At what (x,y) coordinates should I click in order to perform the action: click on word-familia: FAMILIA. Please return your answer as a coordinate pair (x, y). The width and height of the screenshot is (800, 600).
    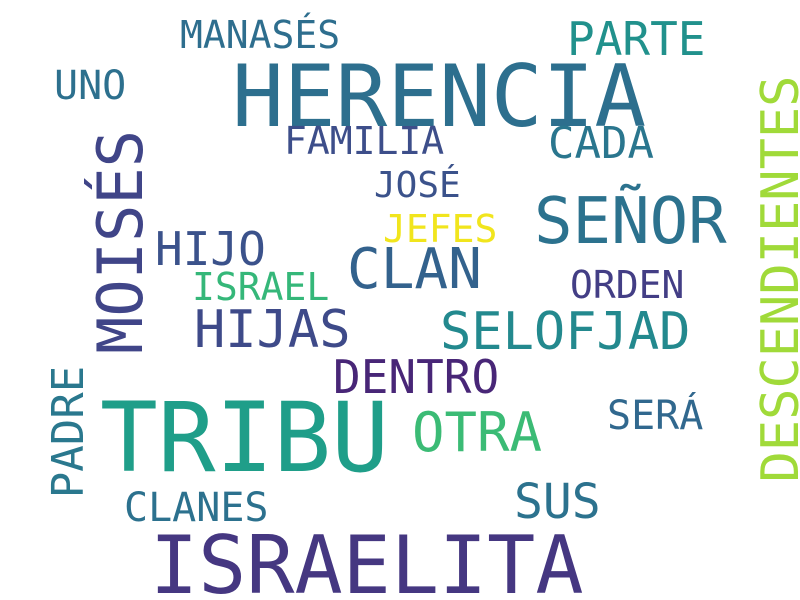
    Looking at the image, I should click on (364, 141).